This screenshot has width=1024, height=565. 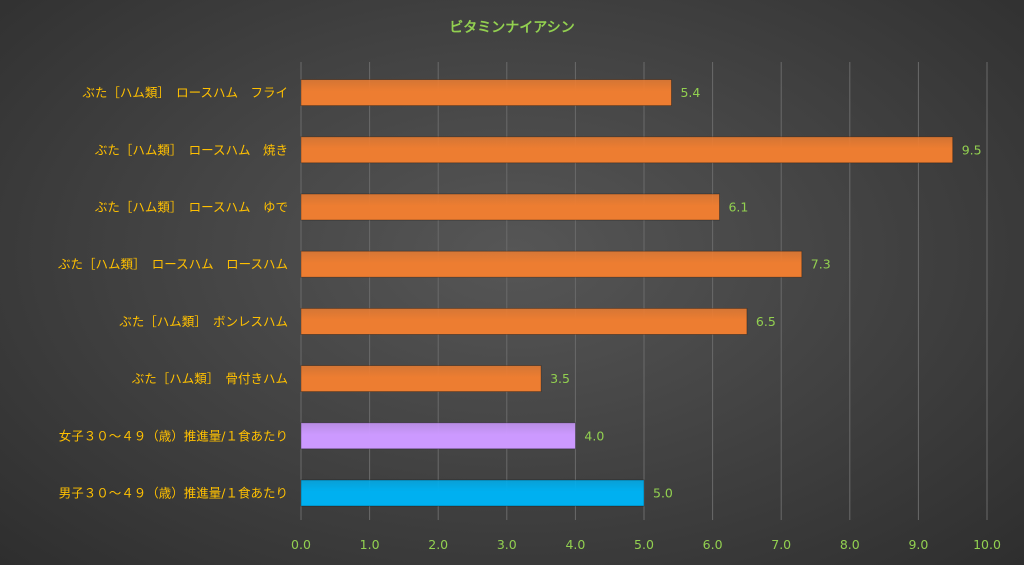 What do you see at coordinates (594, 435) in the screenshot?
I see `data-label: 4.0` at bounding box center [594, 435].